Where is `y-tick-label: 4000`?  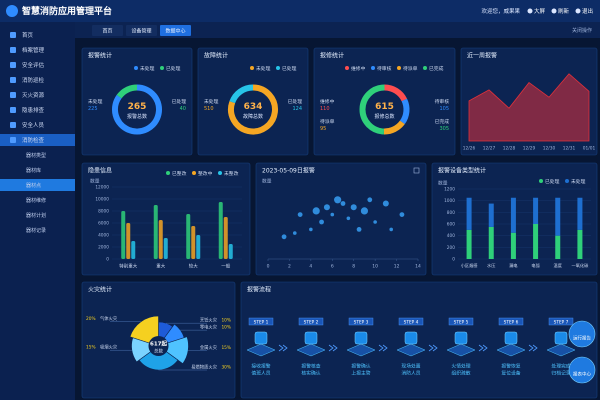
y-tick-label: 4000 is located at coordinates (103, 236).